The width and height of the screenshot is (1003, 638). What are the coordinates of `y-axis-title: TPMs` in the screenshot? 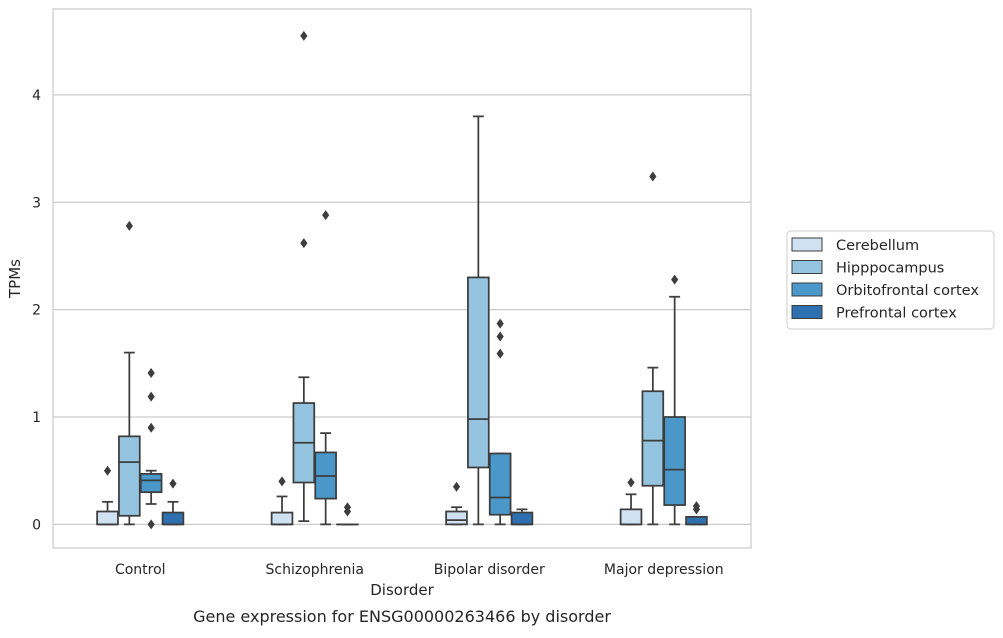 It's located at (15, 279).